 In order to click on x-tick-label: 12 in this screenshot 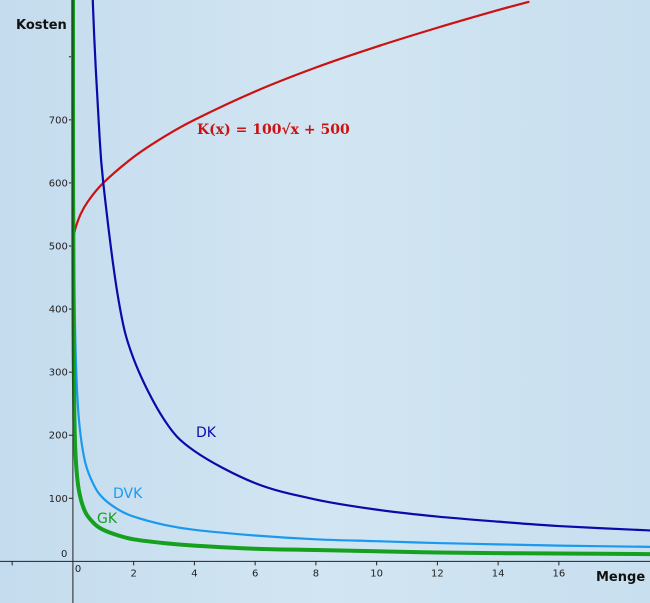, I will do `click(437, 573)`.